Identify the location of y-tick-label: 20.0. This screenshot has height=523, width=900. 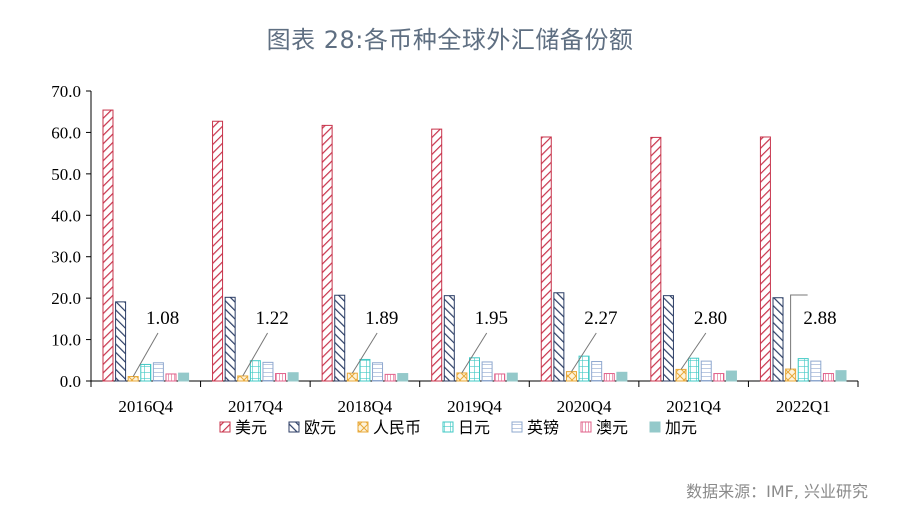
(66, 298).